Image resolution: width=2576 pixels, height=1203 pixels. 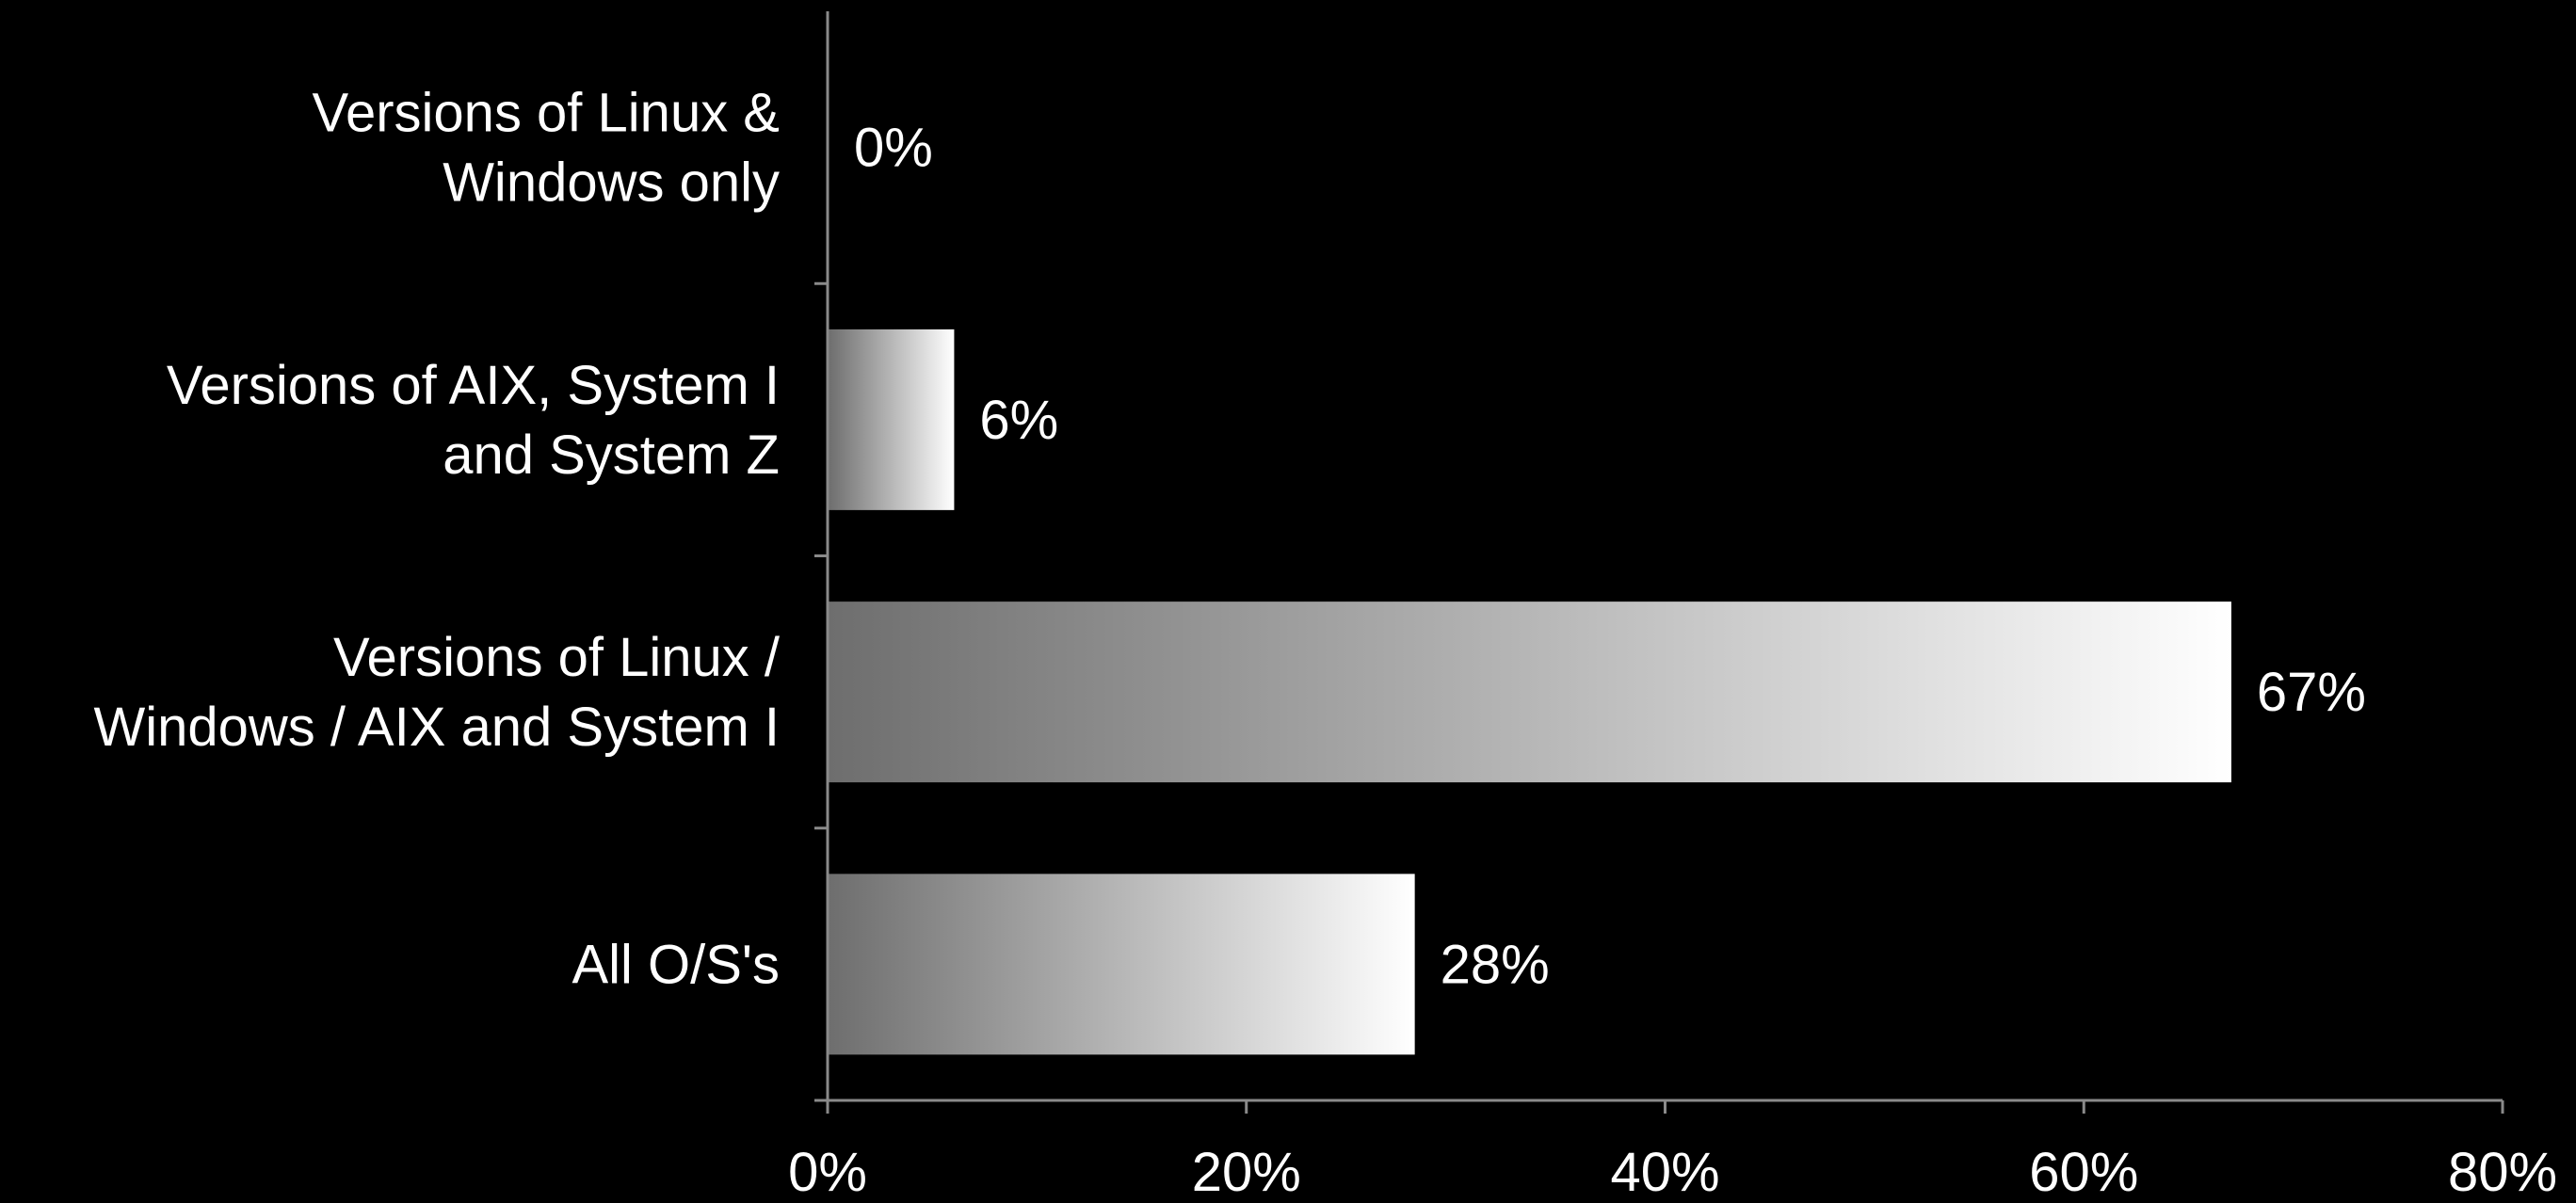 I want to click on x-tick-label-4: 60%, so click(x=2083, y=1170).